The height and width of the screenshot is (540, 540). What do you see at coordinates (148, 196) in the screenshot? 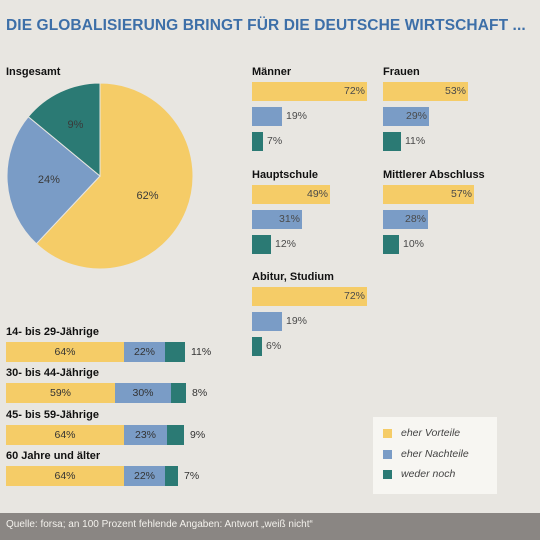
I see `pie-slice-label: 62%` at bounding box center [148, 196].